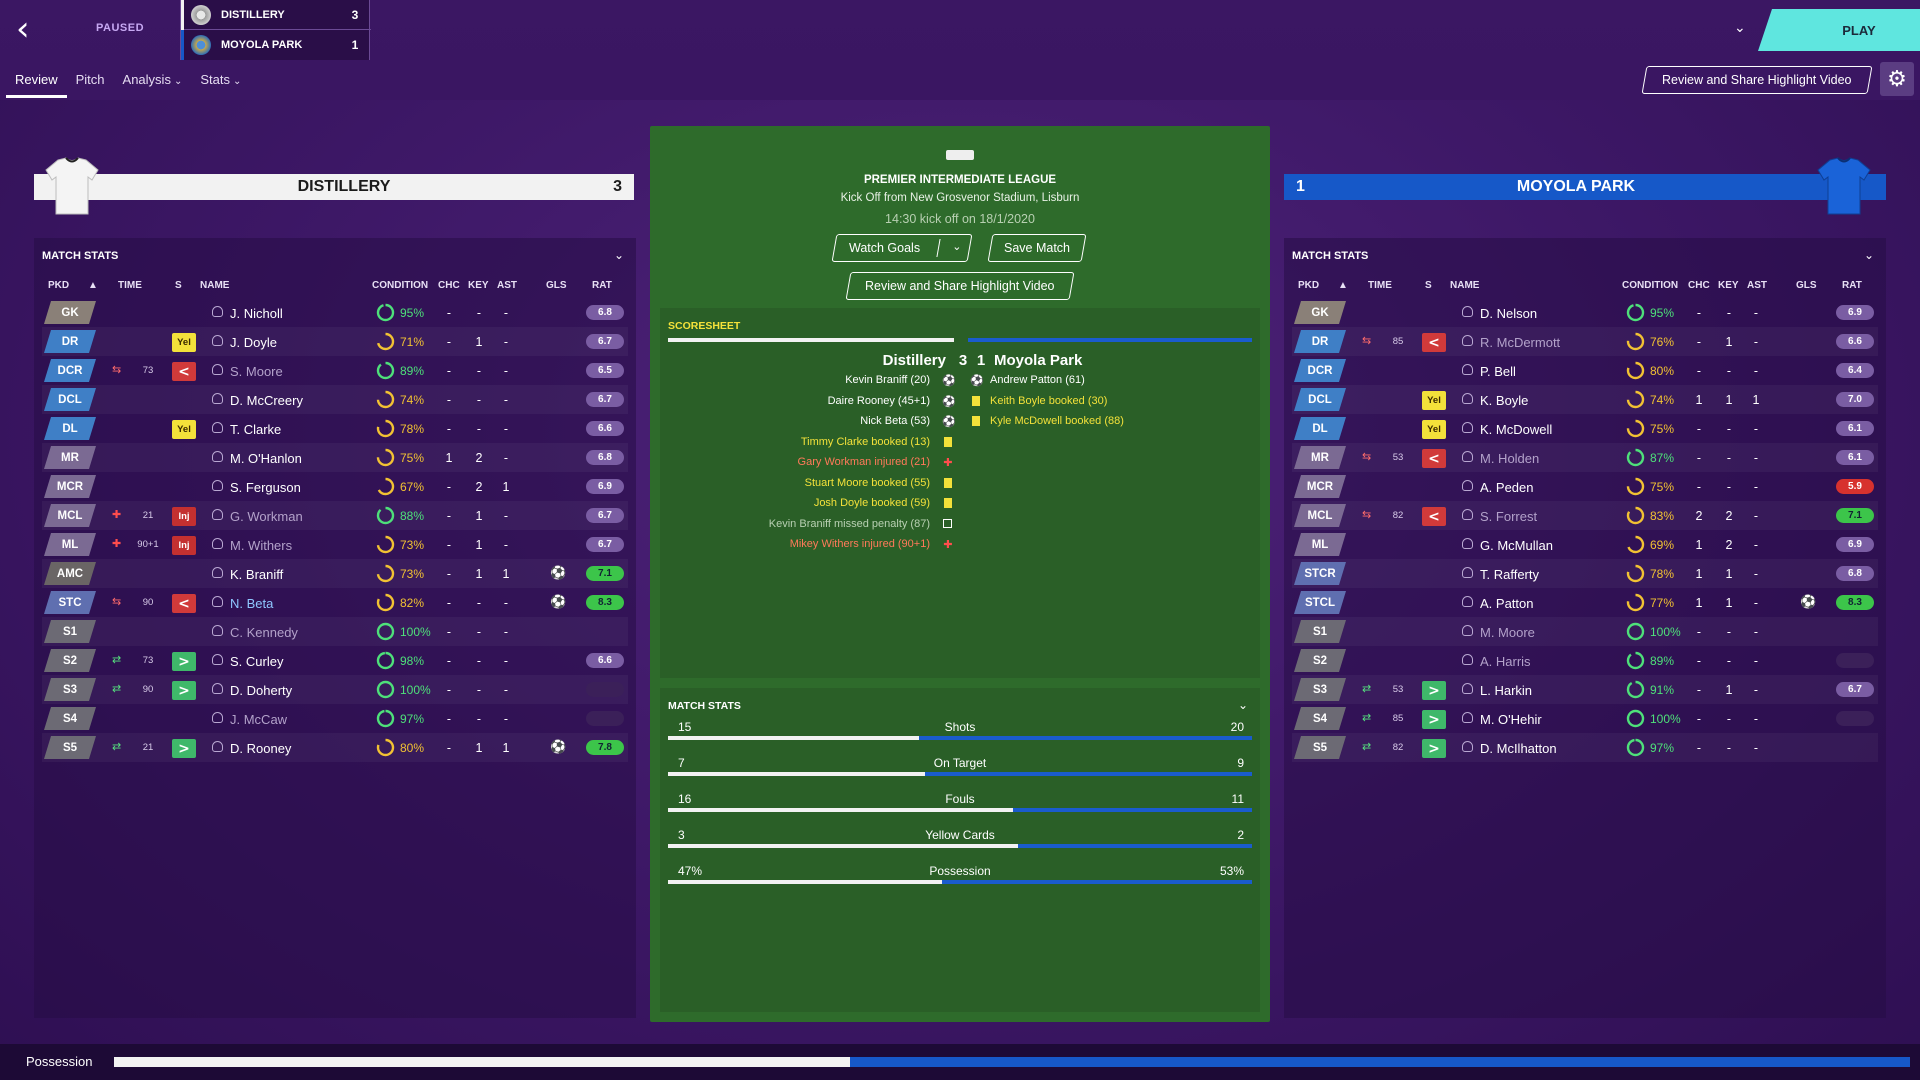 This screenshot has width=1920, height=1080. Describe the element at coordinates (335, 660) in the screenshot. I see `player-row: S2 ⇄ 73 > S. Curley 98% - - - 6.6` at that location.